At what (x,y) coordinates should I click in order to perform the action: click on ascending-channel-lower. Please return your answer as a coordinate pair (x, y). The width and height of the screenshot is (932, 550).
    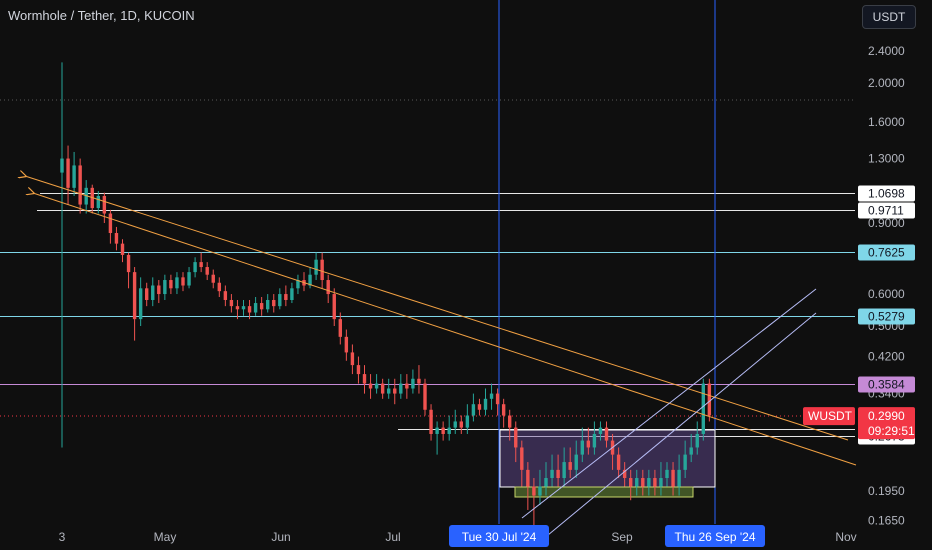
    Looking at the image, I should click on (679, 426).